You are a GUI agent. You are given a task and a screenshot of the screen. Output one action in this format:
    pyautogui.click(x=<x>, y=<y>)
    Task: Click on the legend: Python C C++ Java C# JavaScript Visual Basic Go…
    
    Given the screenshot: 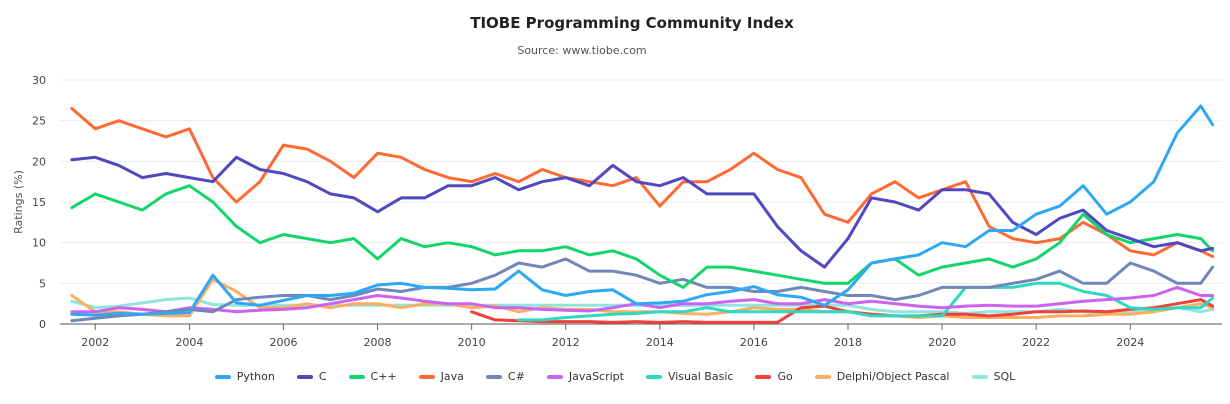 What is the action you would take?
    pyautogui.click(x=615, y=376)
    